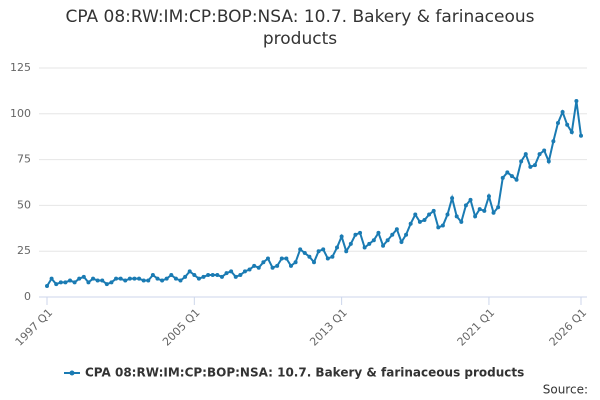 The width and height of the screenshot is (600, 400). I want to click on x-tick-label: 2013 Q1, so click(328, 327).